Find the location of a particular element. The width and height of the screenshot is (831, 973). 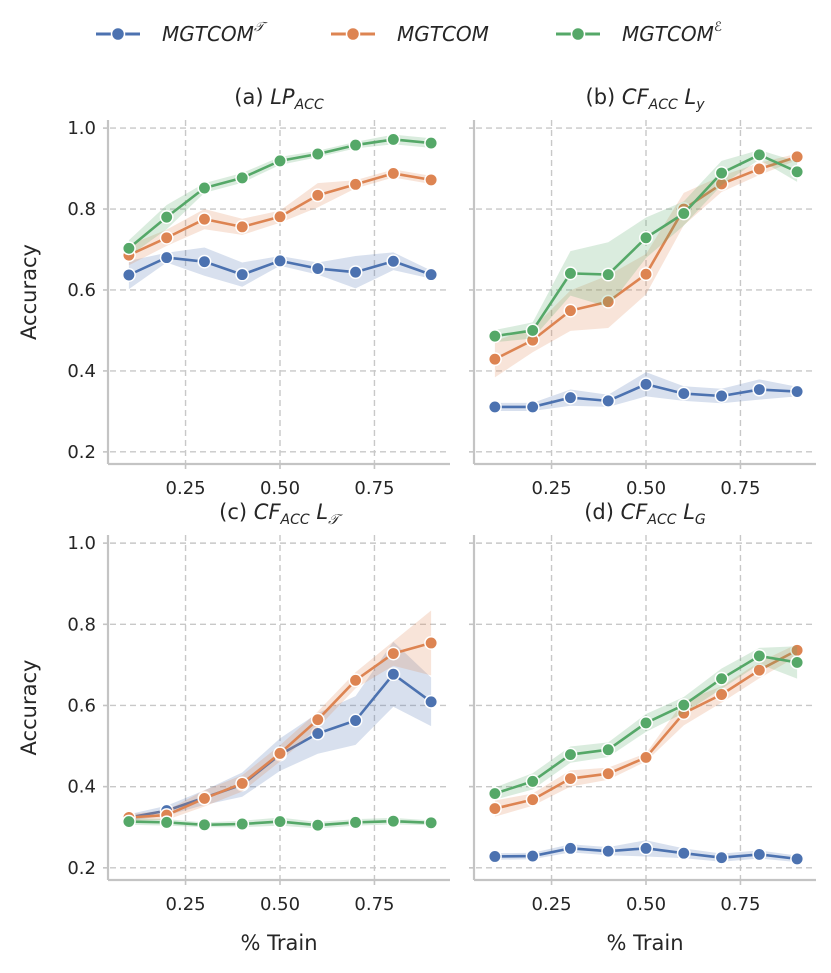

panel-title: (b) CFACC Ly is located at coordinates (646, 99).